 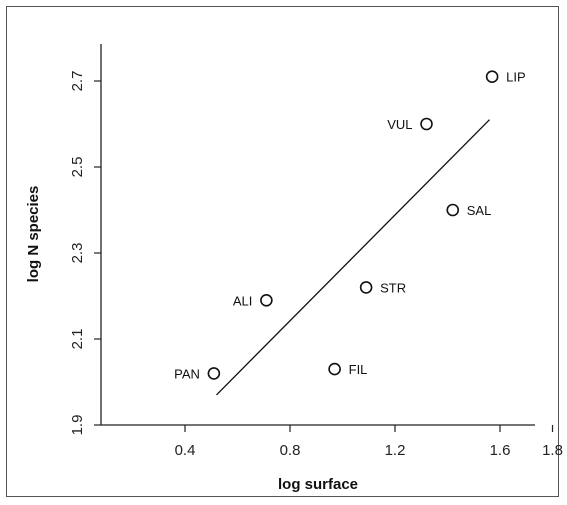 What do you see at coordinates (243, 300) in the screenshot?
I see `point-label: ALI` at bounding box center [243, 300].